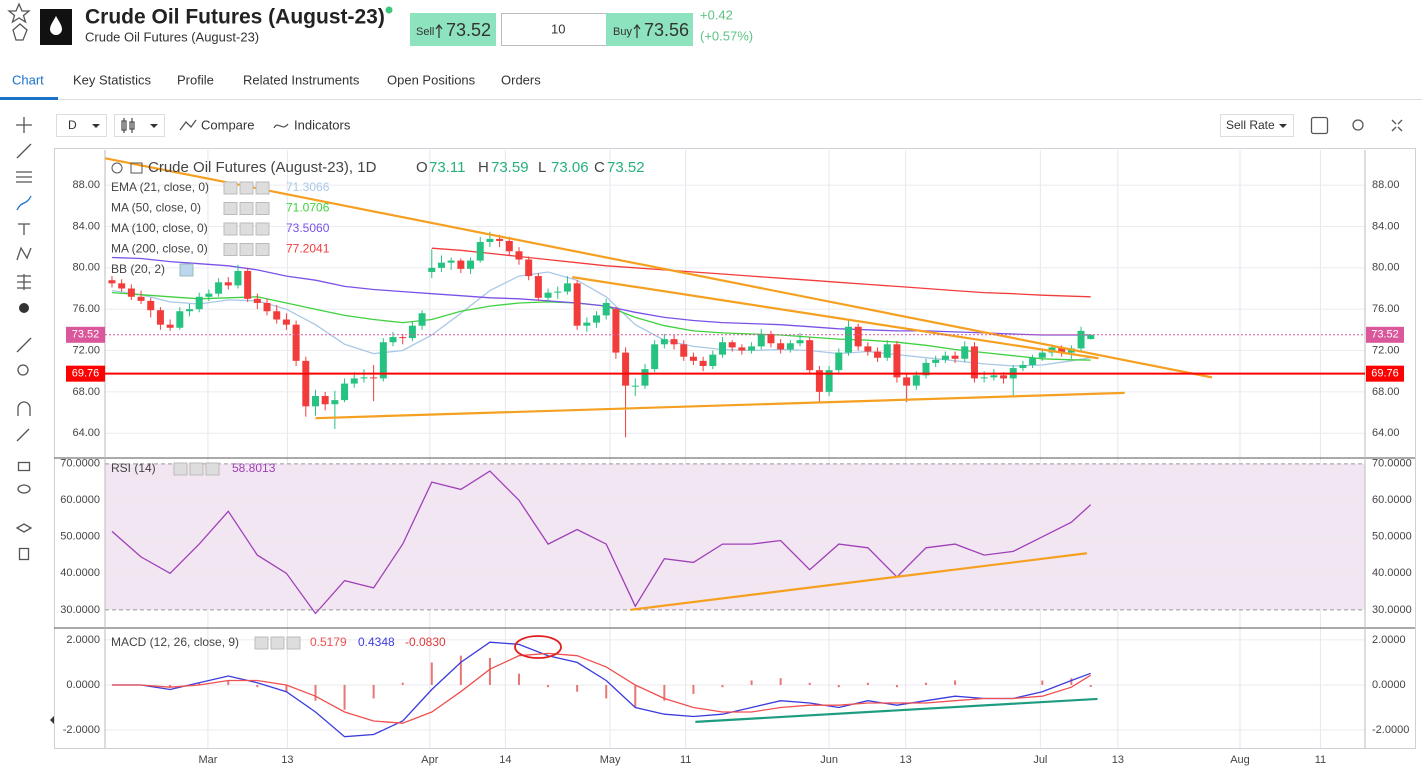  Describe the element at coordinates (23, 435) in the screenshot. I see `tool-lock-drawing` at that location.